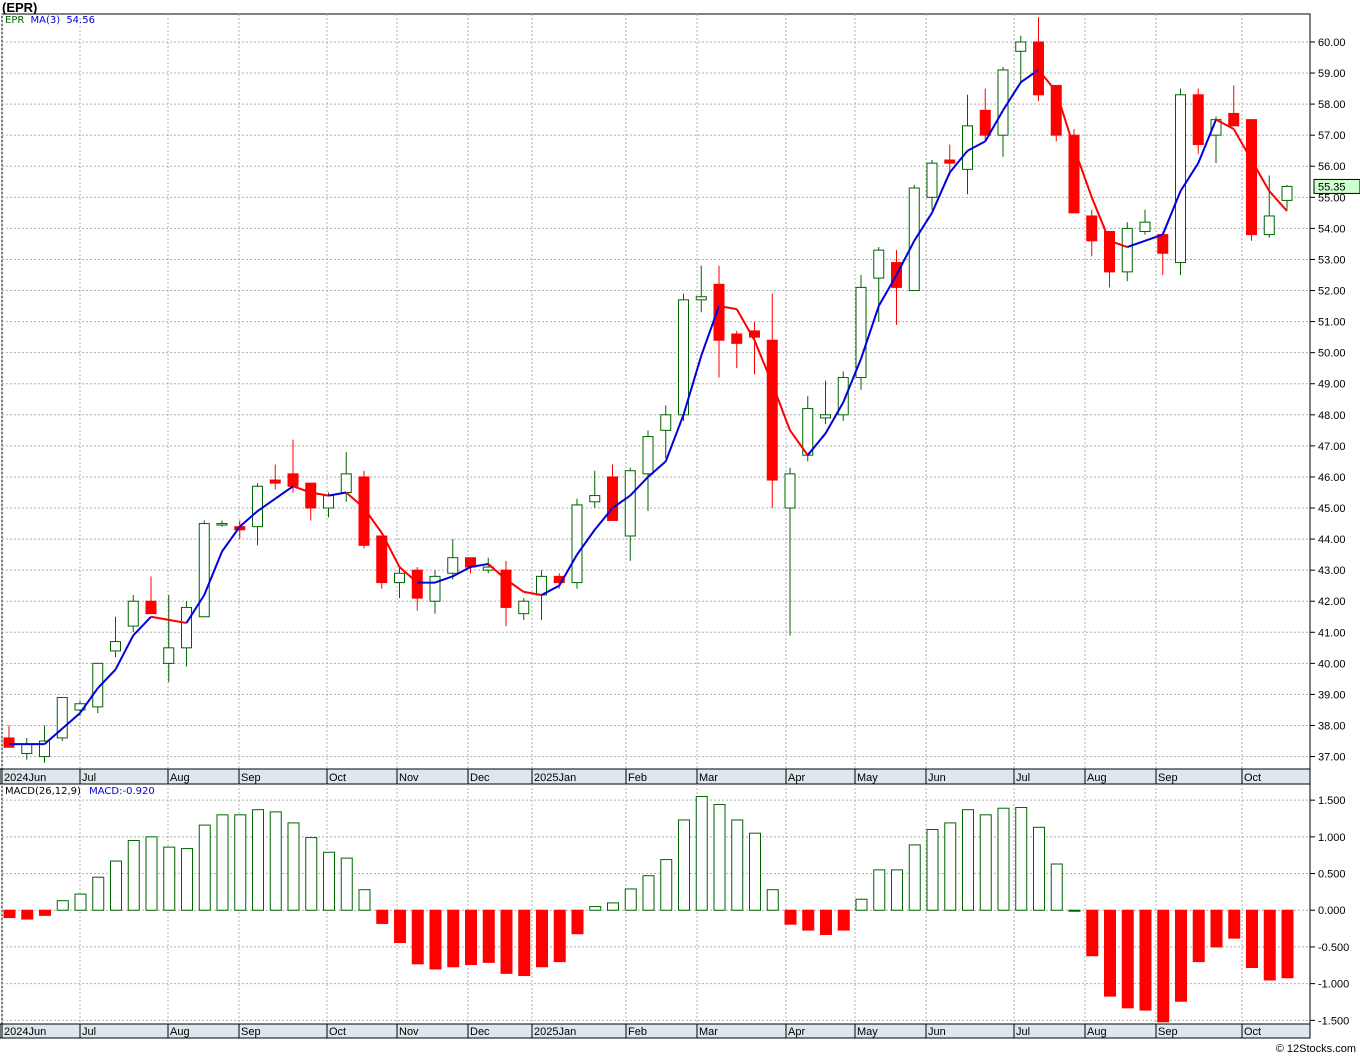 The image size is (1360, 1056). What do you see at coordinates (1023, 778) in the screenshot?
I see `date-tick-label: Jul` at bounding box center [1023, 778].